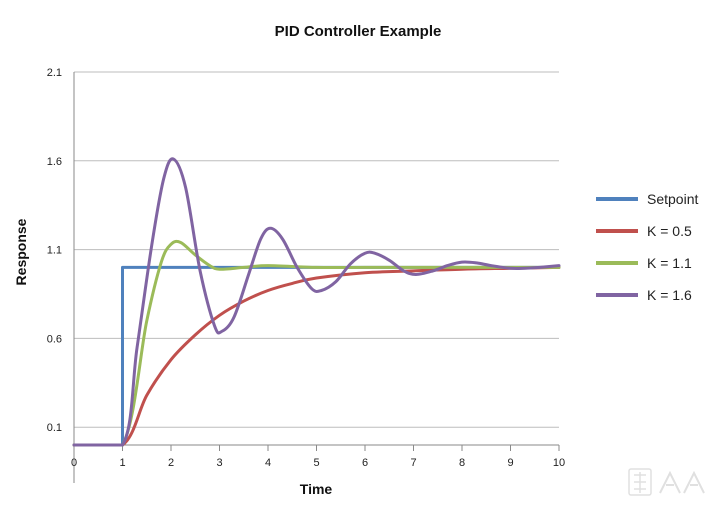  What do you see at coordinates (54, 162) in the screenshot?
I see `y-tick-label: 1.6` at bounding box center [54, 162].